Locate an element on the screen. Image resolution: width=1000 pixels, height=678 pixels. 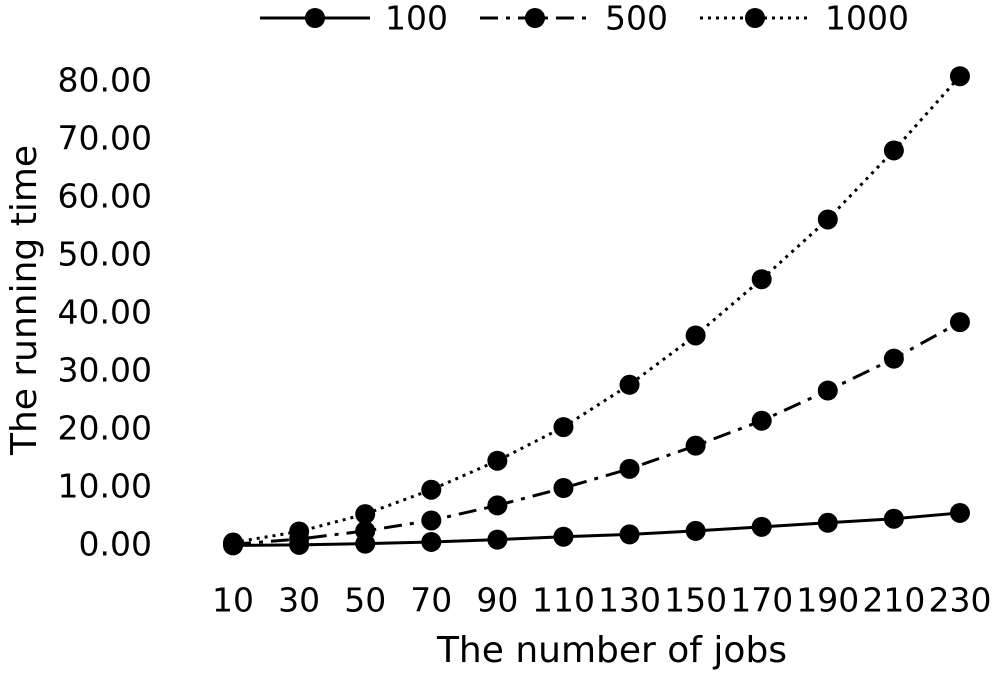
x-axis-title: The number of jobs is located at coordinates (611, 650).